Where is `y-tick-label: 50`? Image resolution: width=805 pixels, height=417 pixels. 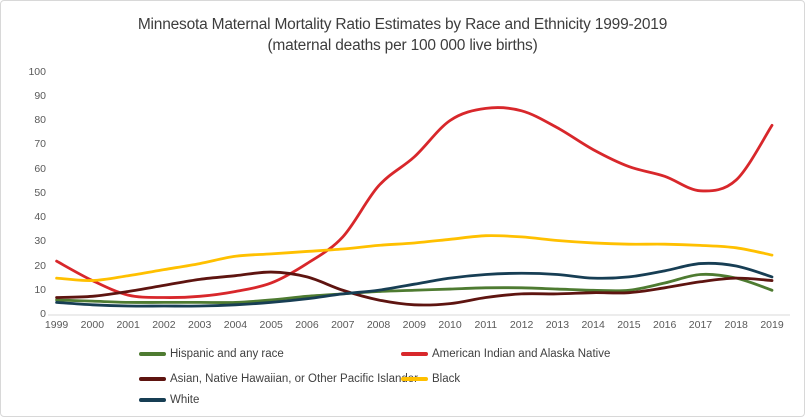 y-tick-label: 50 is located at coordinates (40, 192).